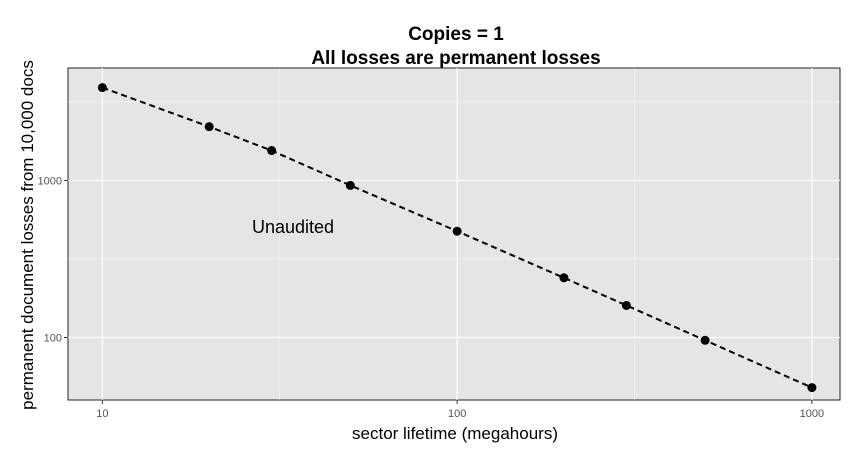  I want to click on chart-subtitle: All losses are permanent losses, so click(455, 58).